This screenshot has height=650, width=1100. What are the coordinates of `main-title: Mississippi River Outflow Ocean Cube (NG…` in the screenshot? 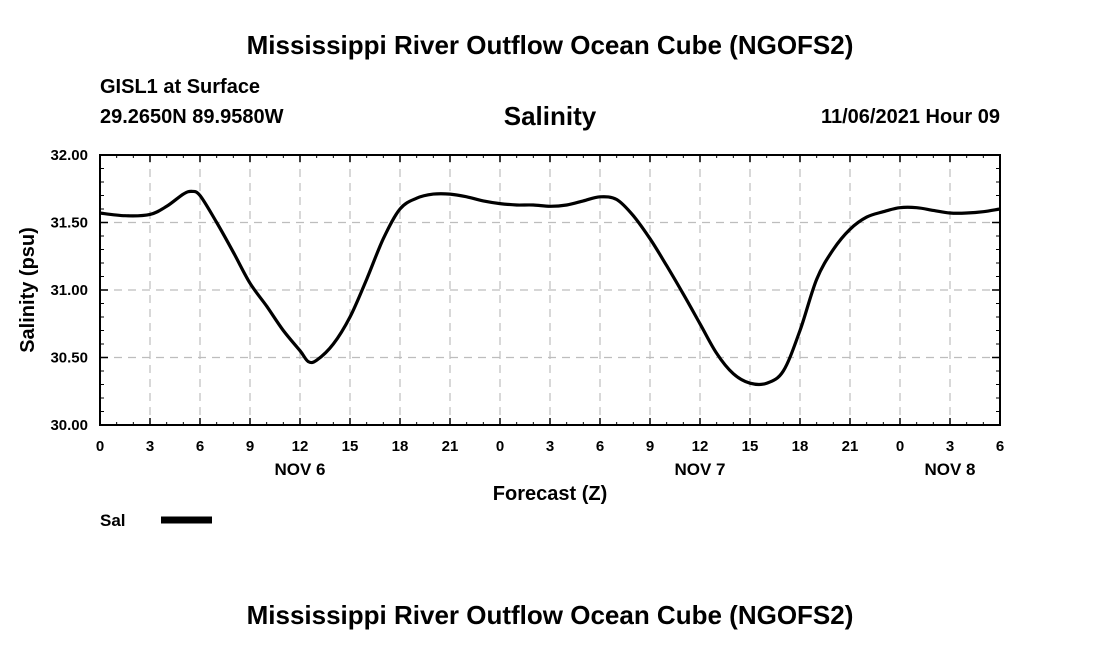 It's located at (550, 45).